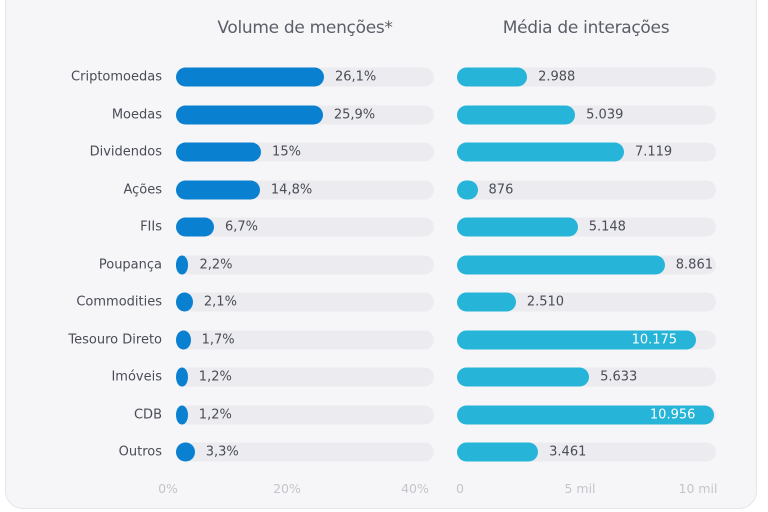  Describe the element at coordinates (557, 77) in the screenshot. I see `value-label: 2.988` at that location.